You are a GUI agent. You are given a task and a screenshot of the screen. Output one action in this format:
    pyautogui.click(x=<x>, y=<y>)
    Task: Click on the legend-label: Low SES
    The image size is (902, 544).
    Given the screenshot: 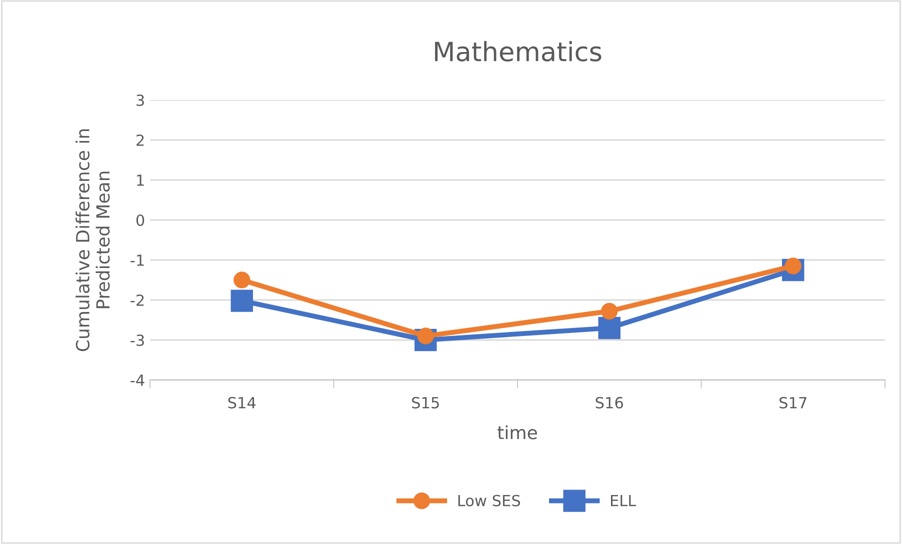 What is the action you would take?
    pyautogui.click(x=489, y=500)
    